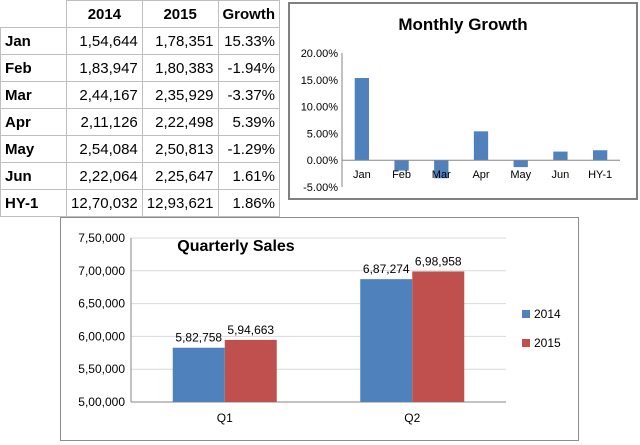 This screenshot has width=640, height=445. I want to click on row-month: May, so click(34, 149).